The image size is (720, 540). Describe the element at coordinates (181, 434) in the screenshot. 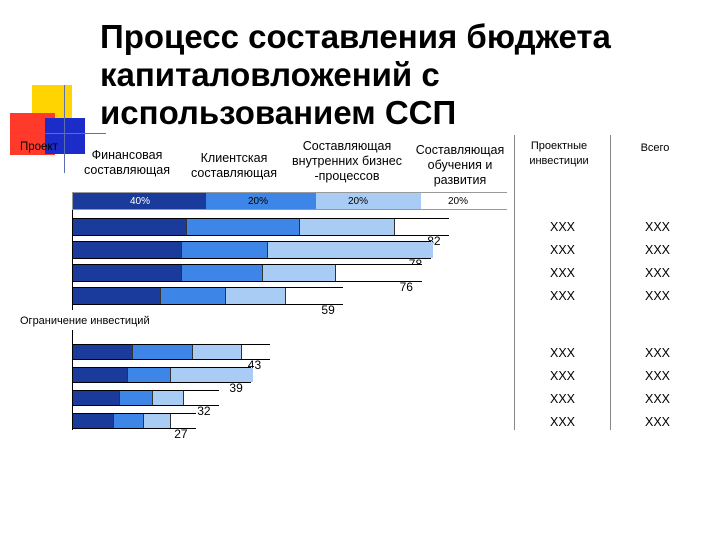

I see `rejected-project-value-4: 27` at that location.